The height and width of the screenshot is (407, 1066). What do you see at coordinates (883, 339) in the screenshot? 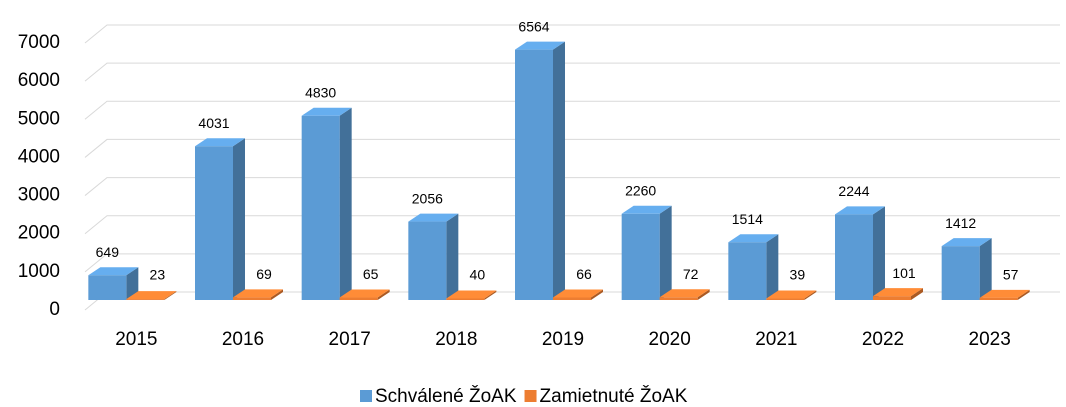
I see `x-tick-label: 2022` at bounding box center [883, 339].